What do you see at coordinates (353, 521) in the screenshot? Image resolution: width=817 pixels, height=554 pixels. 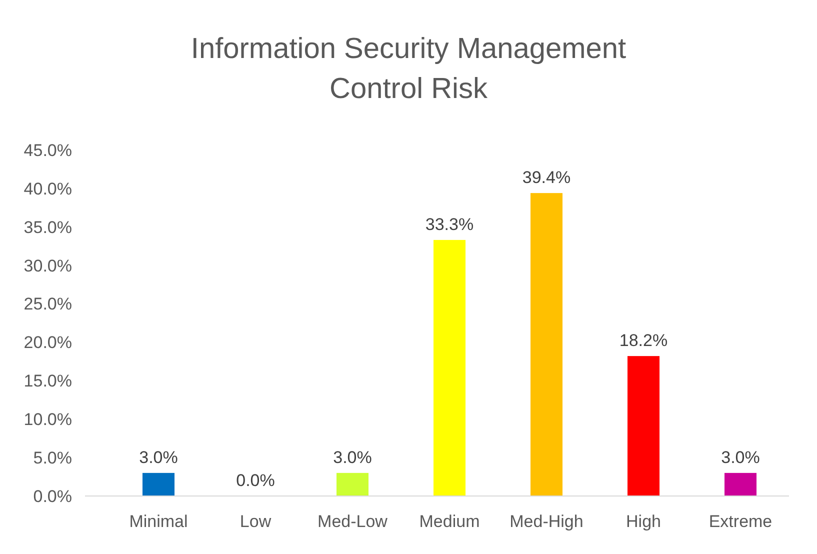 I see `x-tick-label: Med-Low` at bounding box center [353, 521].